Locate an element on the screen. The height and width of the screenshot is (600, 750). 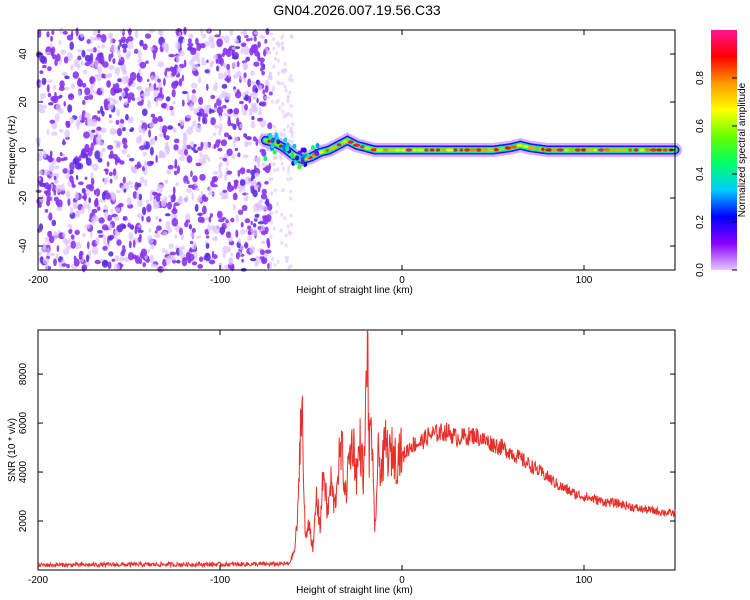
spectrogram-ridge is located at coordinates (470, 151).